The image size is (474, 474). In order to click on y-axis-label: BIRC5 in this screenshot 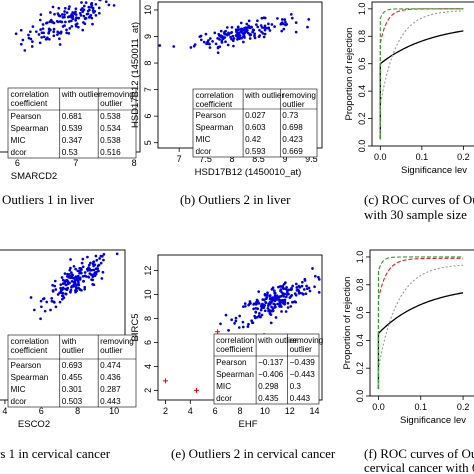, I will do `click(135, 328)`.